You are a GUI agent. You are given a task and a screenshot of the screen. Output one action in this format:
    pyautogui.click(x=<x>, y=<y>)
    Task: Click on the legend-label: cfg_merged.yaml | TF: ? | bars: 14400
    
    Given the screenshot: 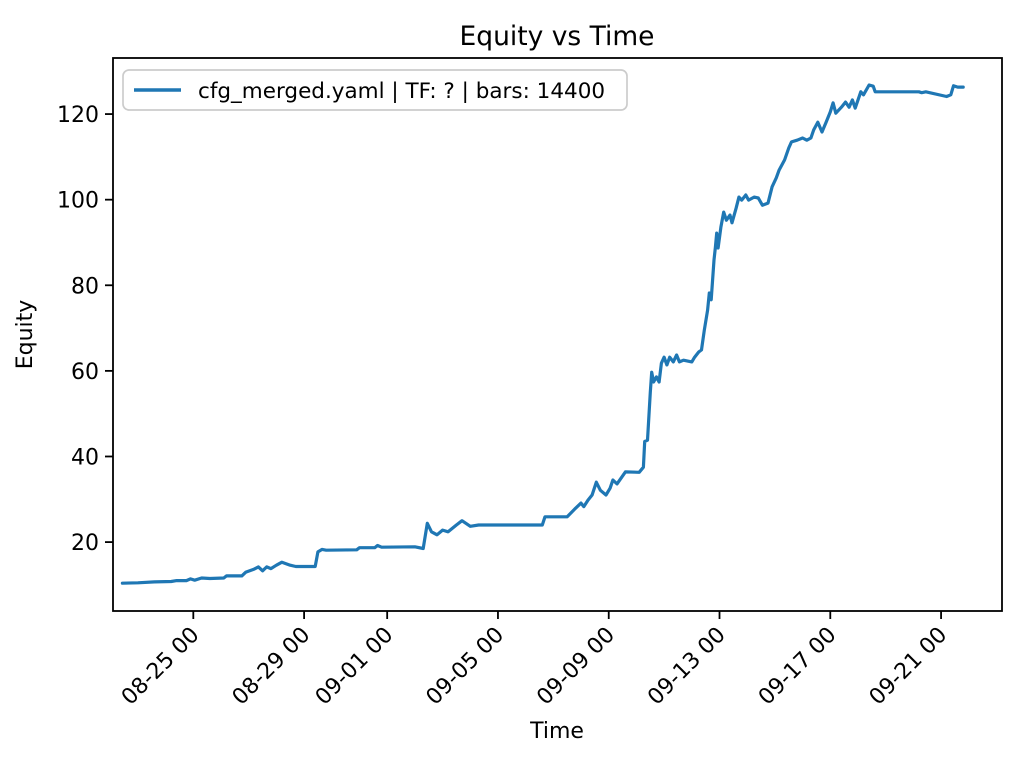 What is the action you would take?
    pyautogui.click(x=401, y=91)
    